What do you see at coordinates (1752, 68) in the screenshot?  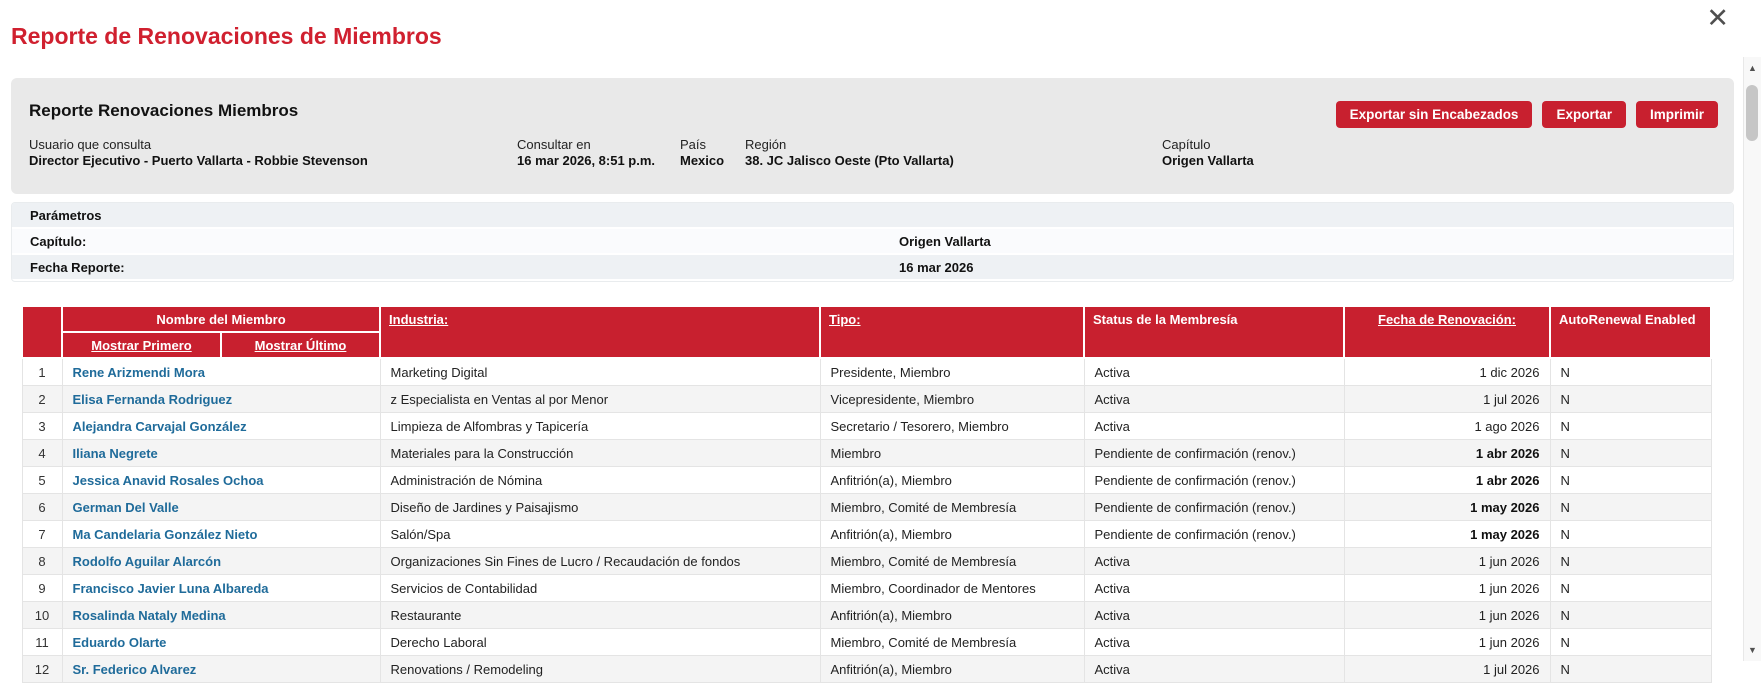 I see `scroll-up-icon: ▲` at bounding box center [1752, 68].